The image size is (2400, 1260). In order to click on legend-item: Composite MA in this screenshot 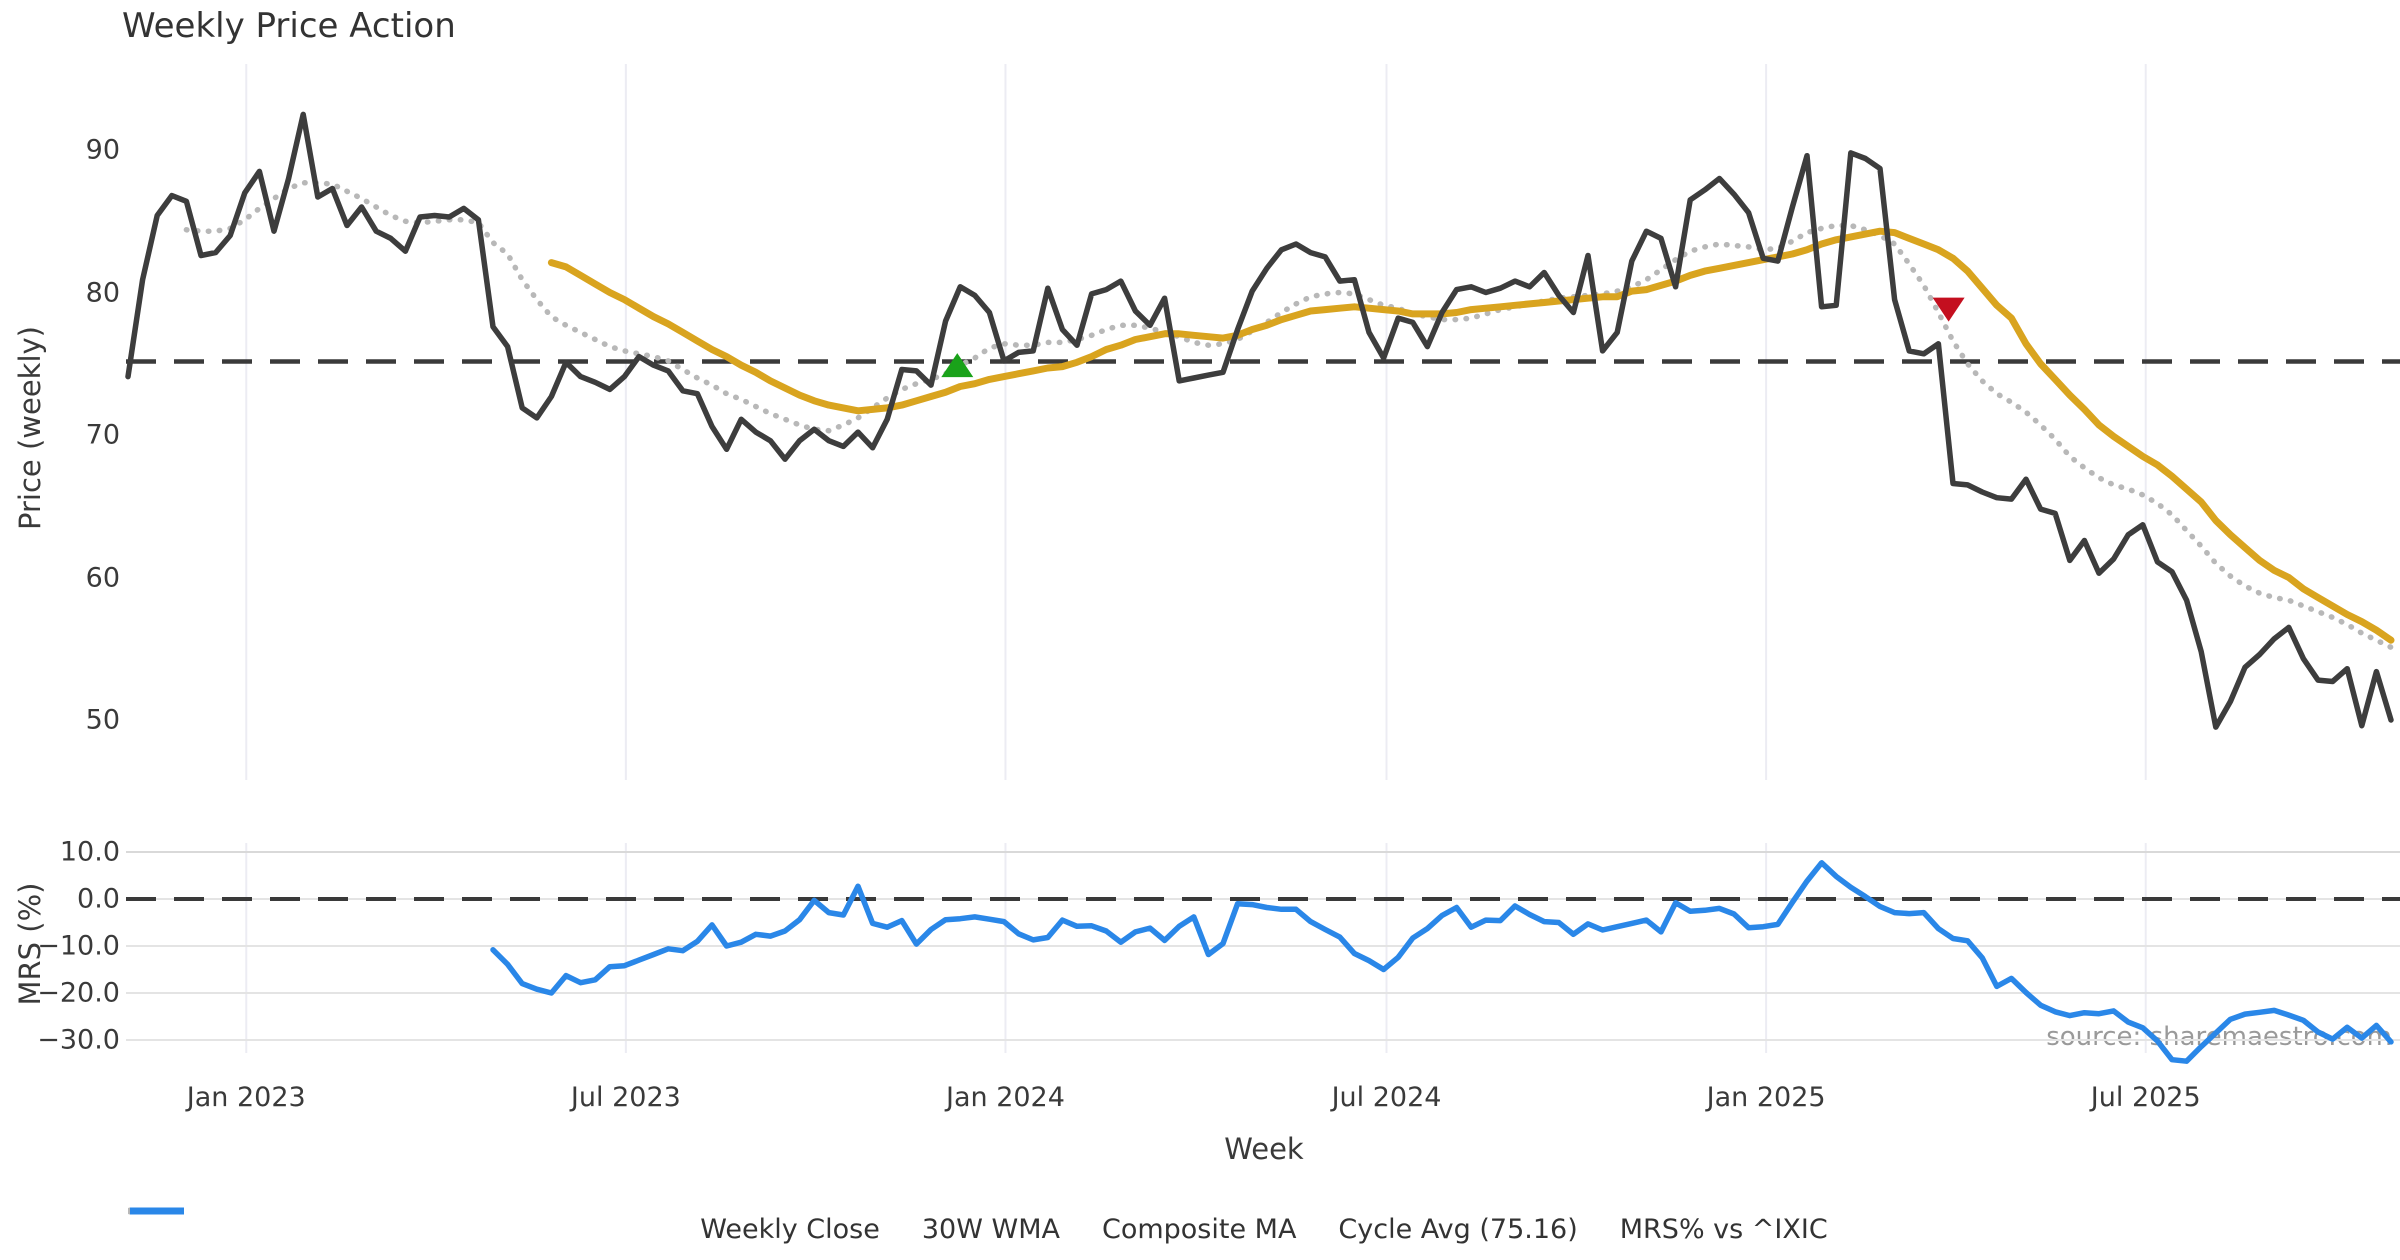, I will do `click(712, 1226)`.